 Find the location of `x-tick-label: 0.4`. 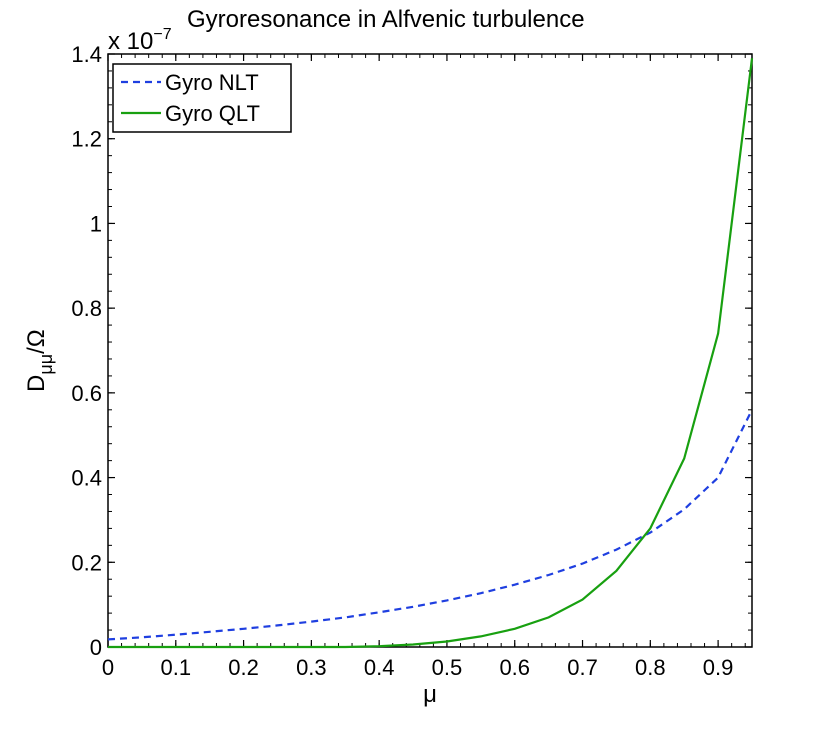

x-tick-label: 0.4 is located at coordinates (379, 667).